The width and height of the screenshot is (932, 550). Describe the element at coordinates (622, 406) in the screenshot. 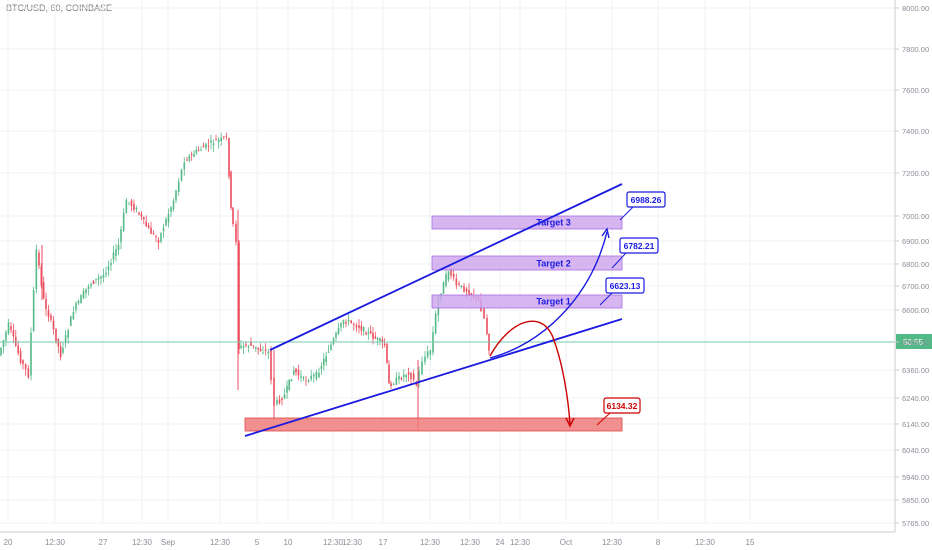

I see `callout-label-3: 6134.32` at that location.